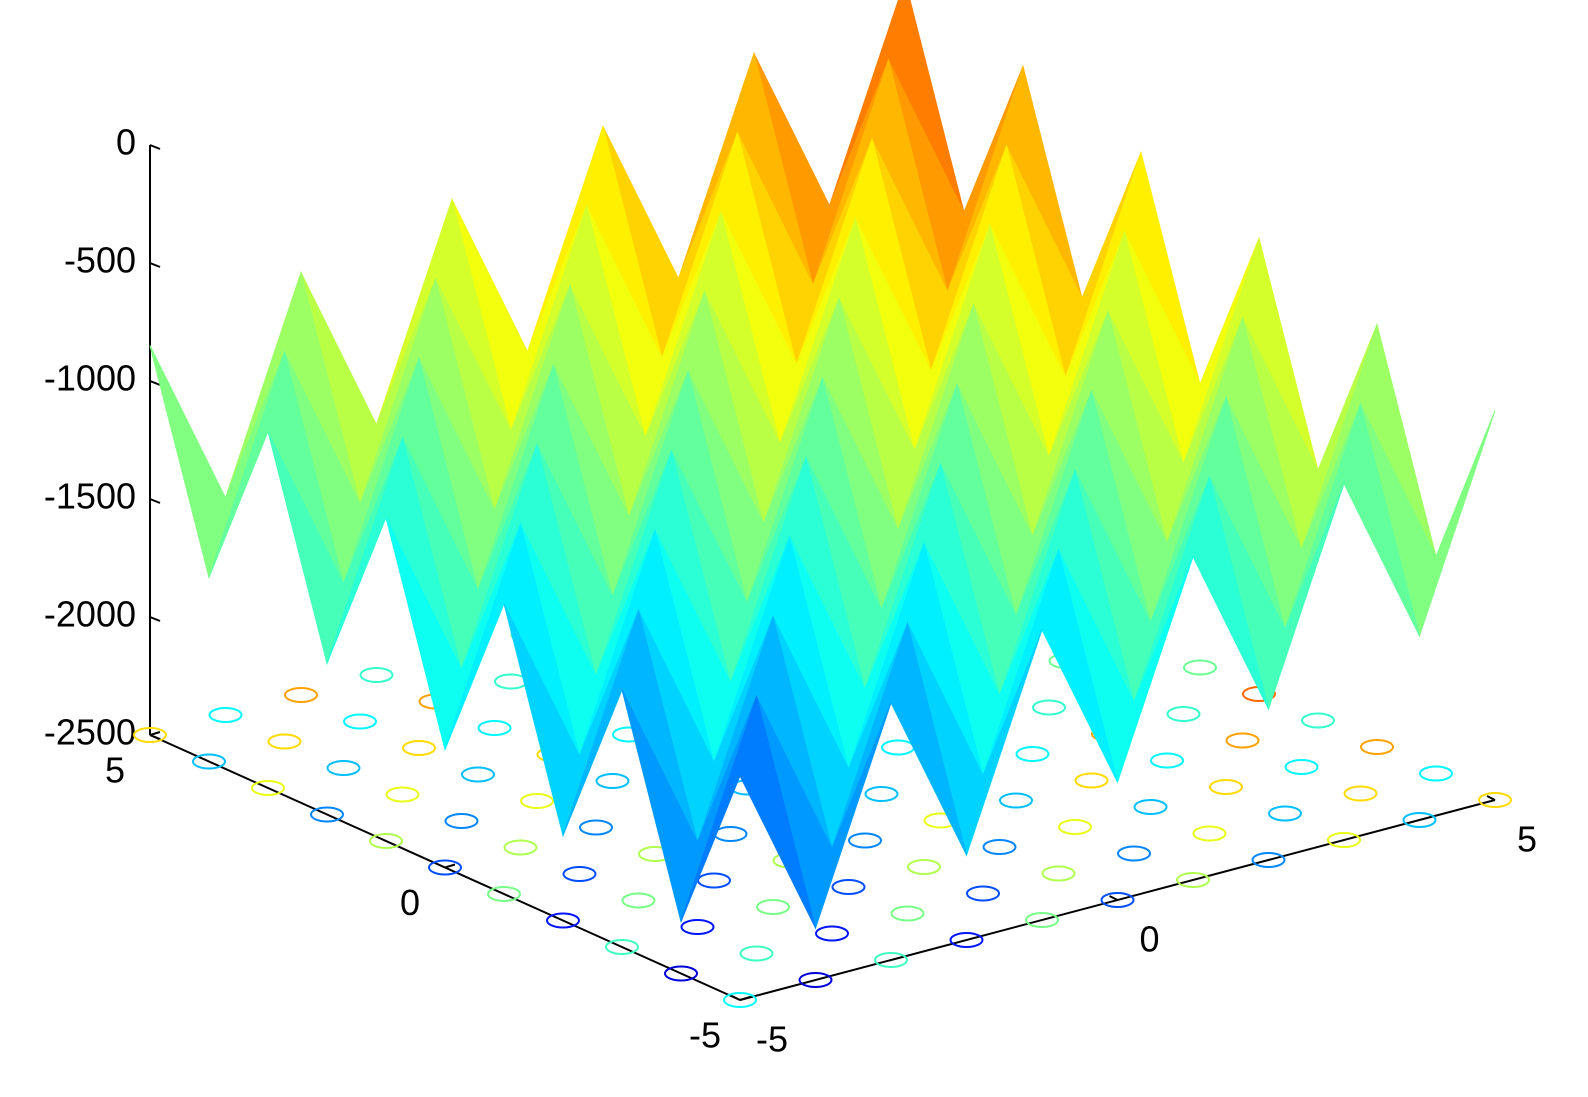  What do you see at coordinates (1527, 839) in the screenshot?
I see `x-tick-label: 5` at bounding box center [1527, 839].